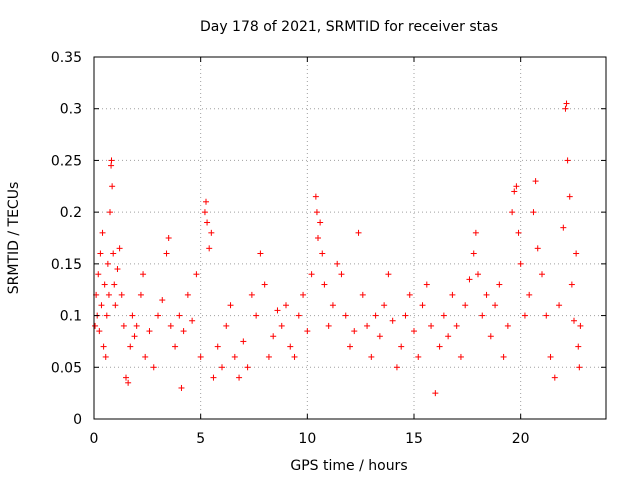  Describe the element at coordinates (77, 420) in the screenshot. I see `y-tick-label: 0` at that location.